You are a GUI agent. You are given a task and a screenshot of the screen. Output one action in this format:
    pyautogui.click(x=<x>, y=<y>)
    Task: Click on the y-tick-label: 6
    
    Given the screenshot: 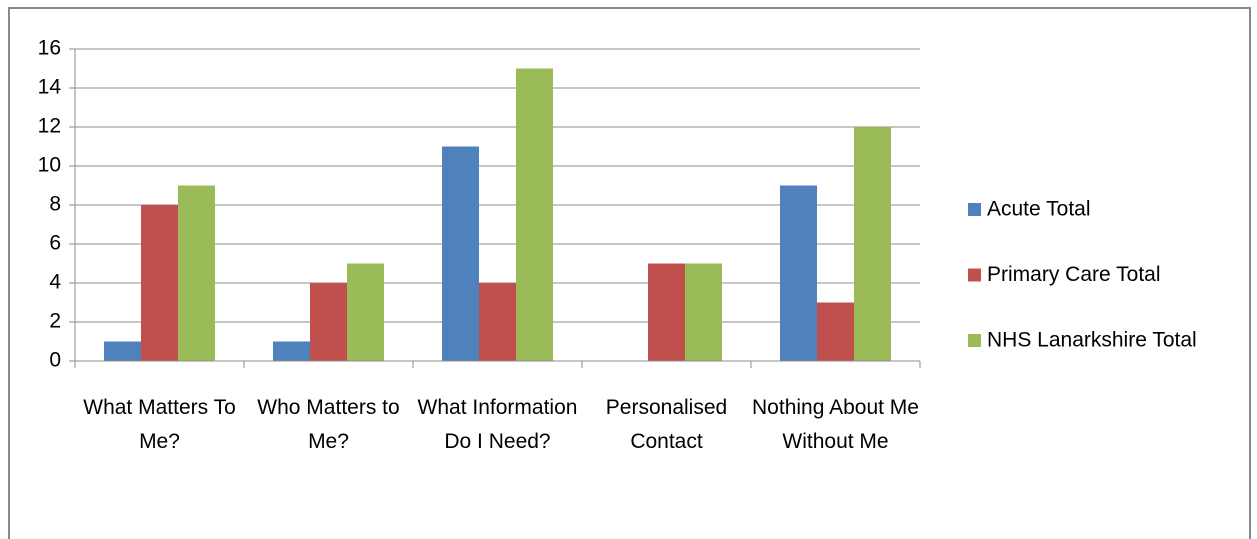 What is the action you would take?
    pyautogui.click(x=55, y=243)
    